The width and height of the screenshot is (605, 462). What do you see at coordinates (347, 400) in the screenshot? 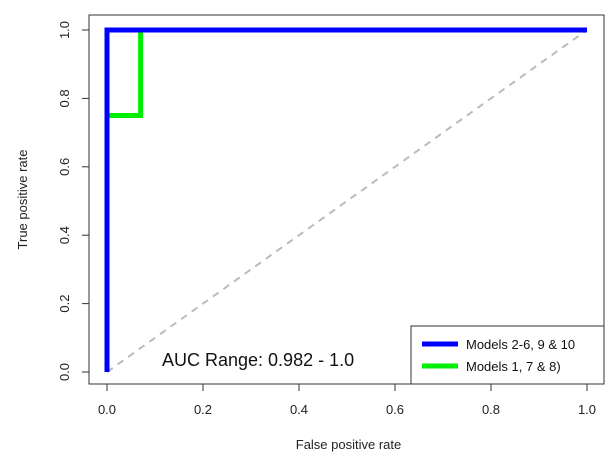
I see `x-axis: 0.0 0.2 0.4 0.6 0.8 1.0` at bounding box center [347, 400].